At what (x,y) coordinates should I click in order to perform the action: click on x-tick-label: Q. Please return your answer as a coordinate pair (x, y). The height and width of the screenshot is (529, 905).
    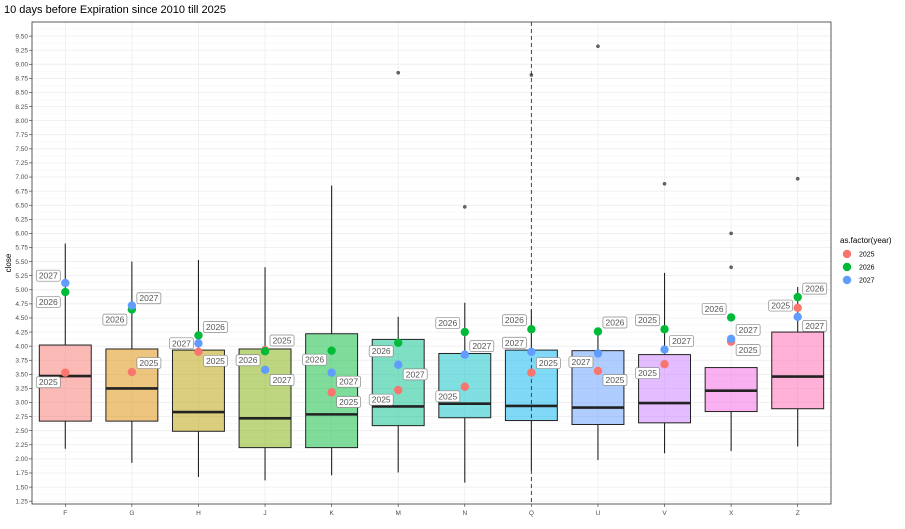
    Looking at the image, I should click on (531, 513).